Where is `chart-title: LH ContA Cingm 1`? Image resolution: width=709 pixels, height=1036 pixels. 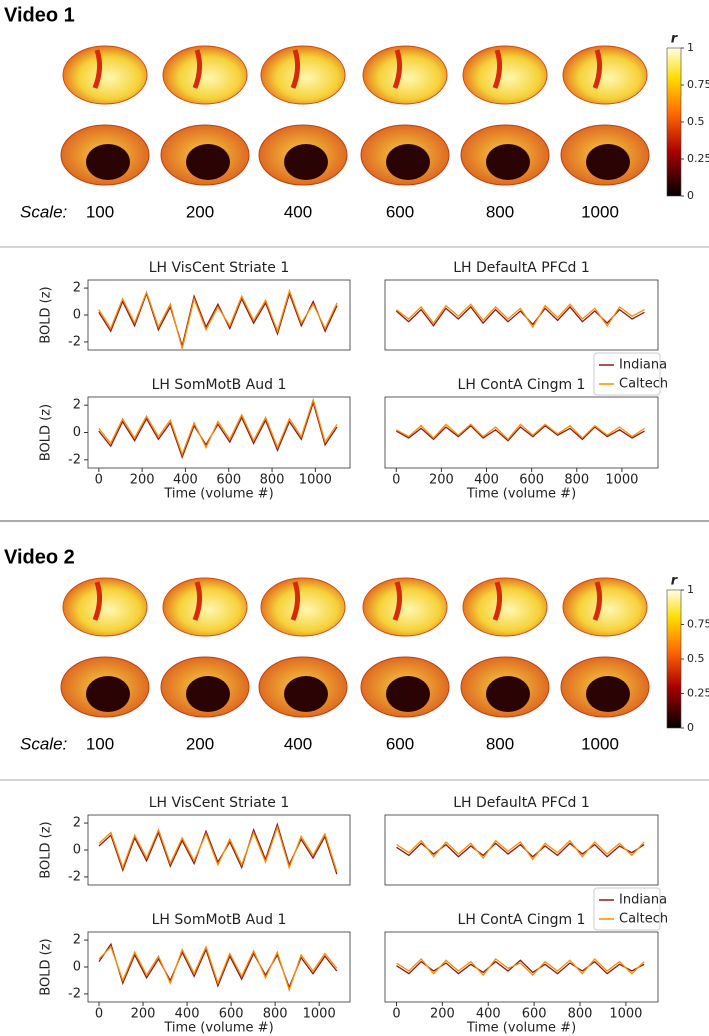
chart-title: LH ContA Cingm 1 is located at coordinates (522, 385).